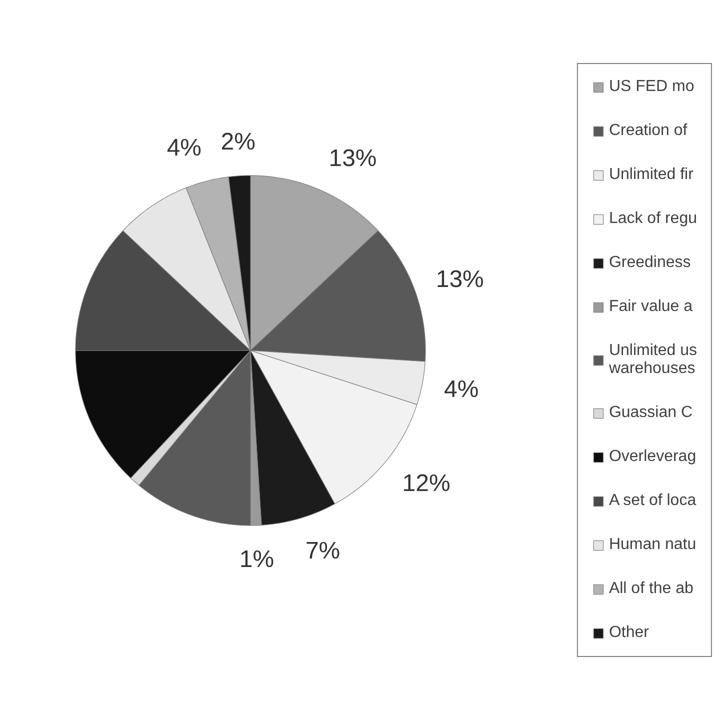 Image resolution: width=720 pixels, height=720 pixels. Describe the element at coordinates (652, 501) in the screenshot. I see `legend-label: A set of loca` at that location.